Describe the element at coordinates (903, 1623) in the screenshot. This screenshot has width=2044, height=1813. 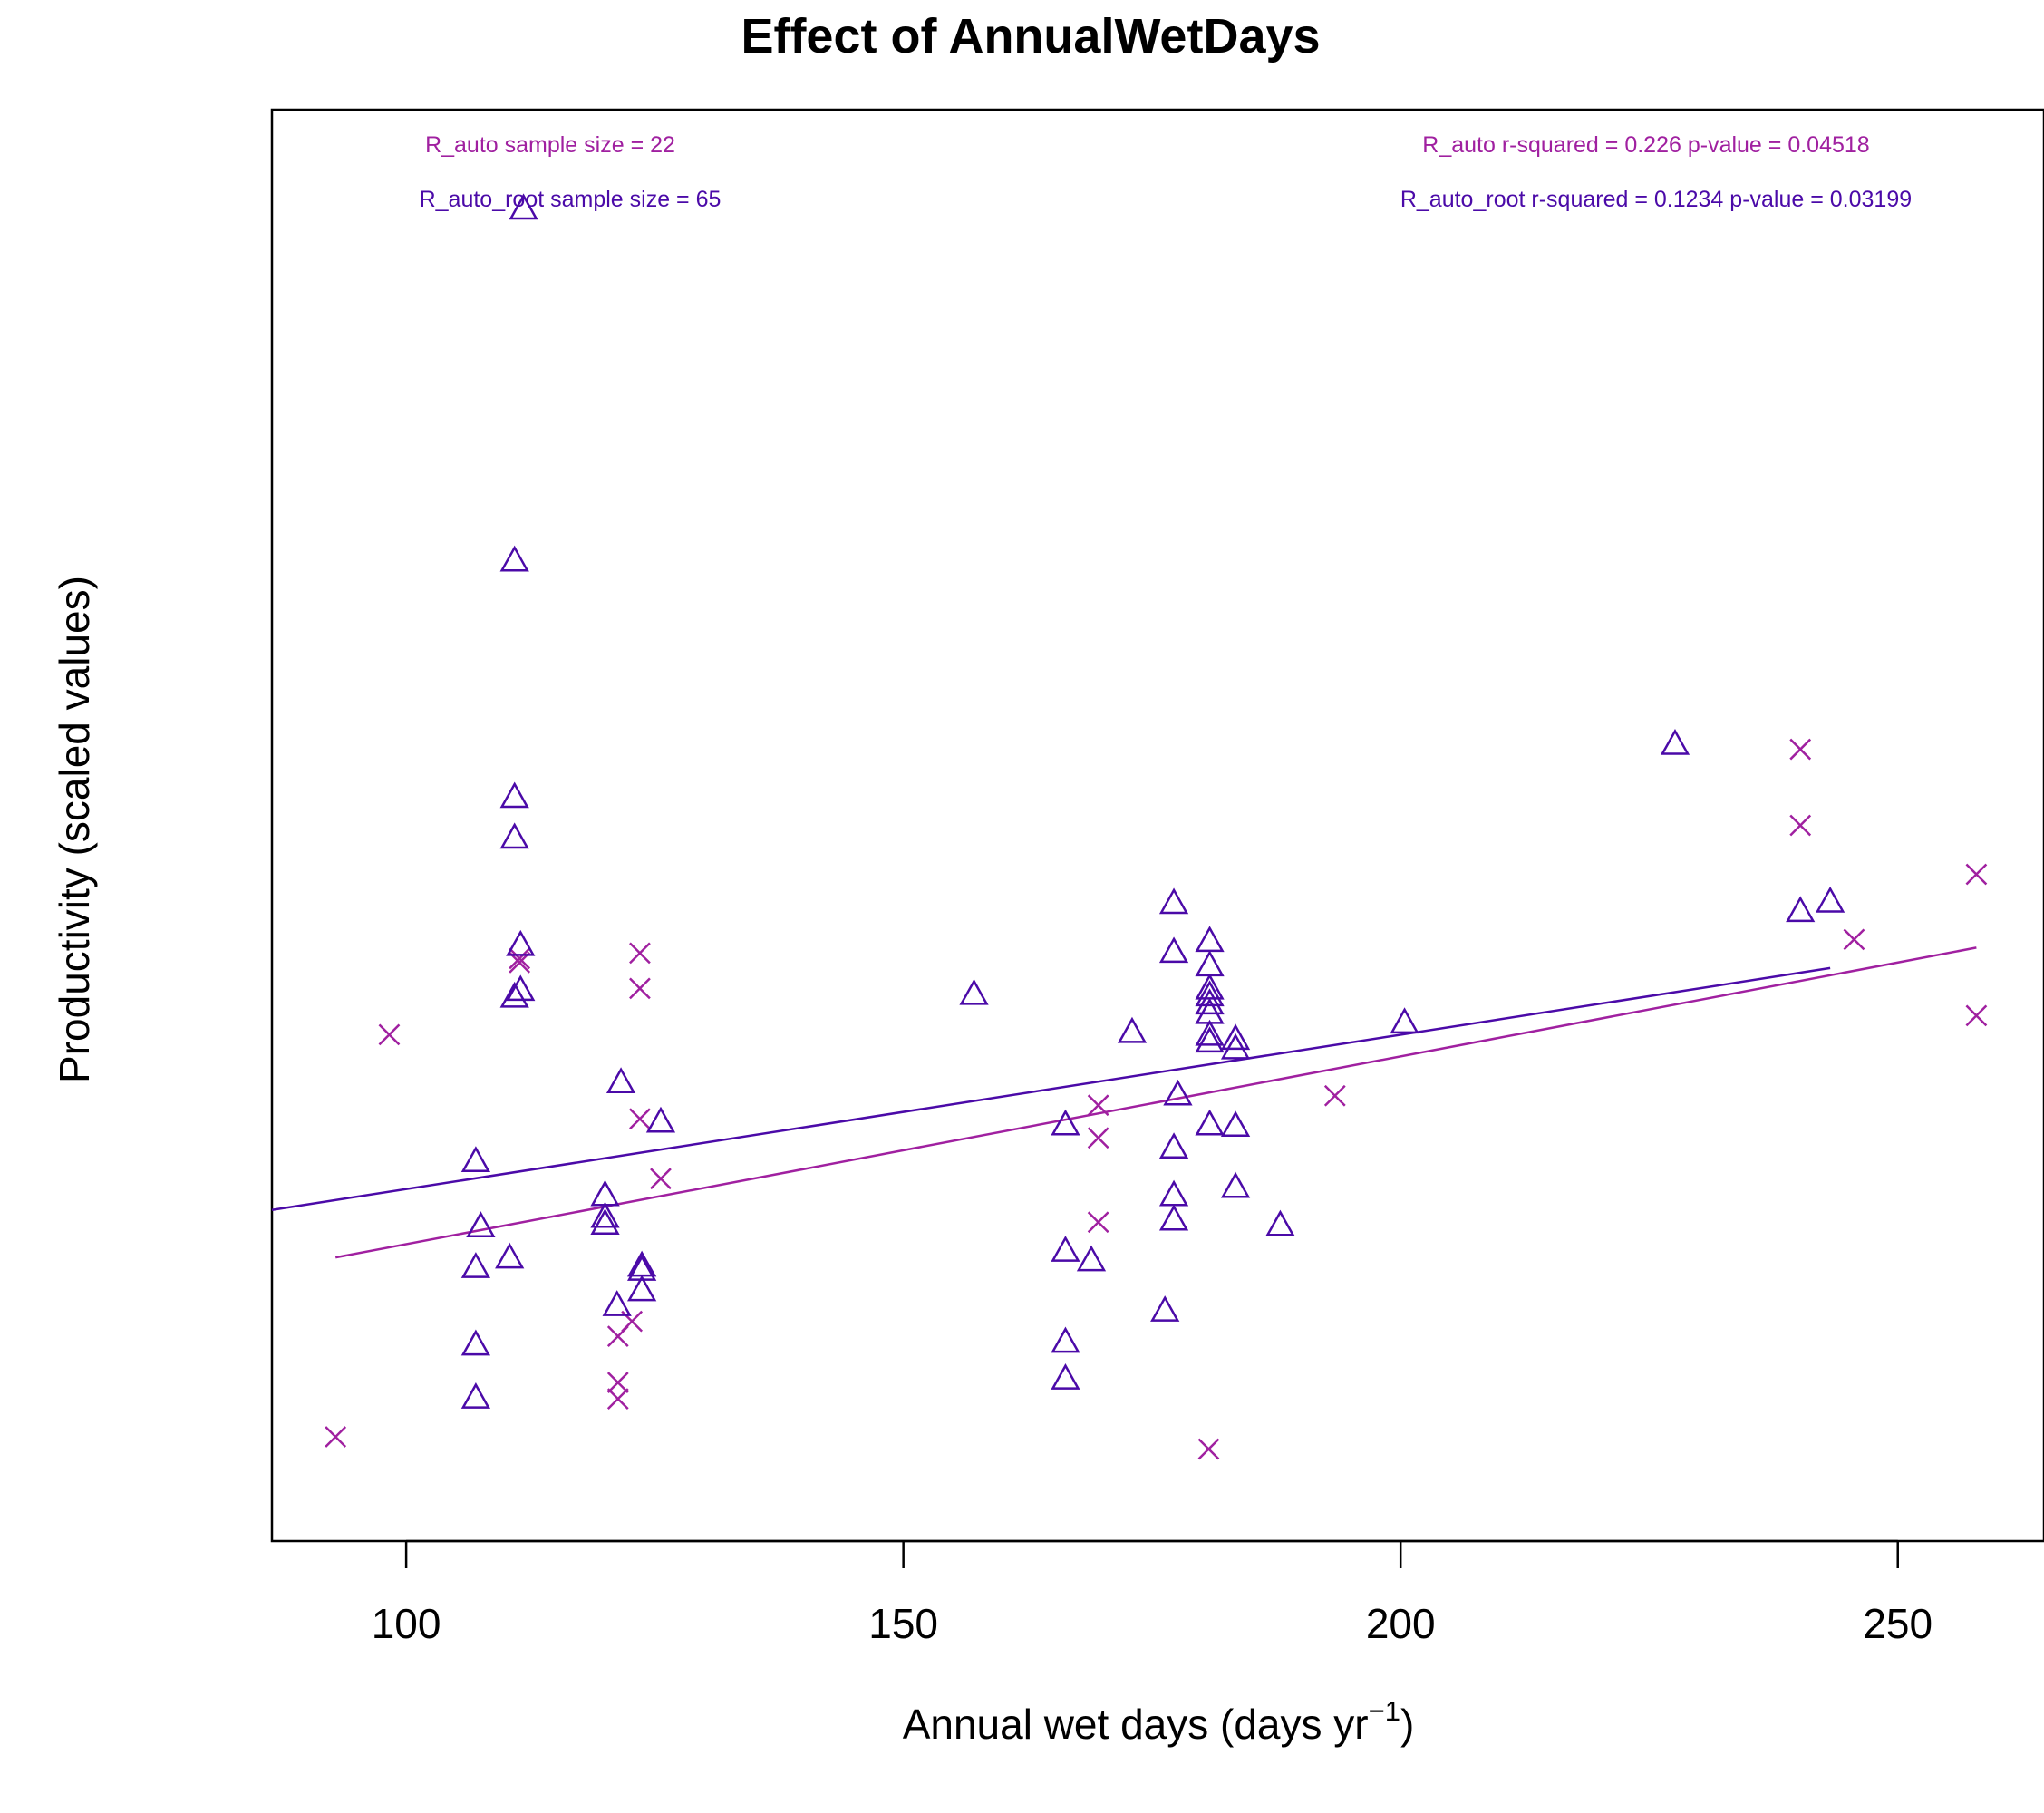
I see `x-tick-label: 150` at that location.